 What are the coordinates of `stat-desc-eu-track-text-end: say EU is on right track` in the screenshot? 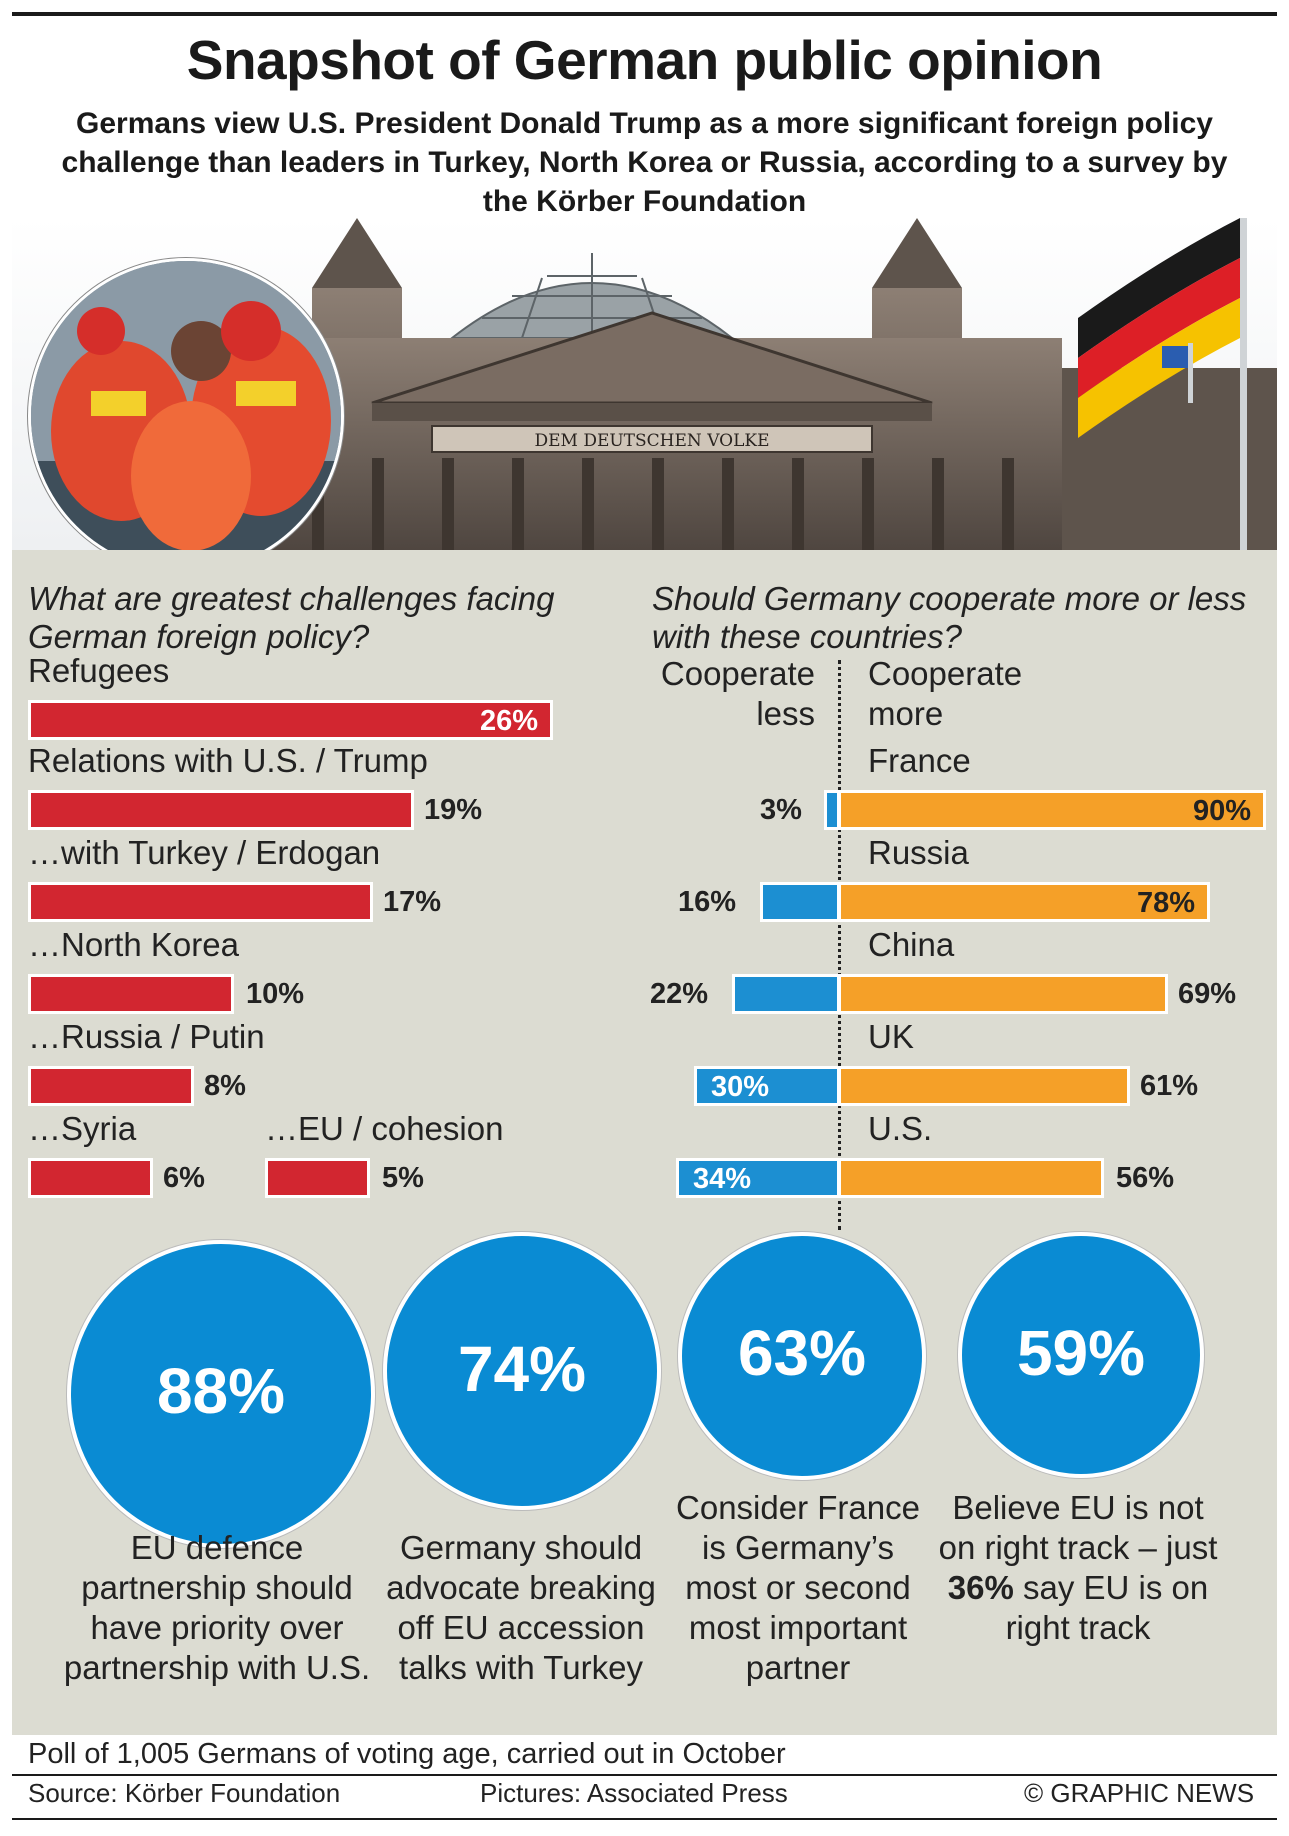 It's located at (1107, 1607).